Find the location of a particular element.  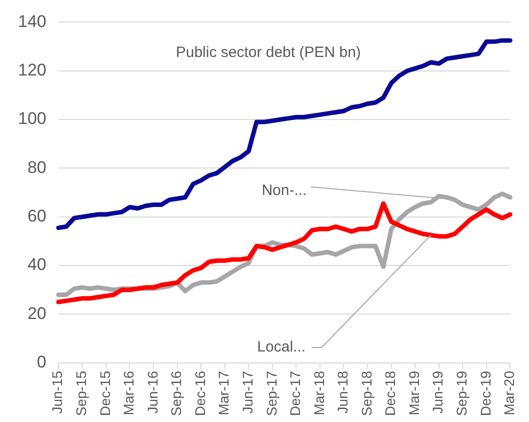

y-tick-label: 60 is located at coordinates (36, 216).